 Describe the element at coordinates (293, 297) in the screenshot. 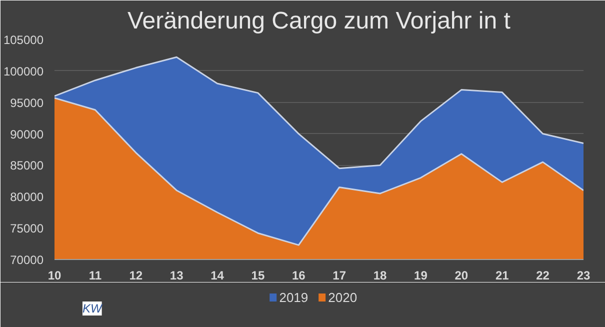

I see `legend-label: 2019` at that location.